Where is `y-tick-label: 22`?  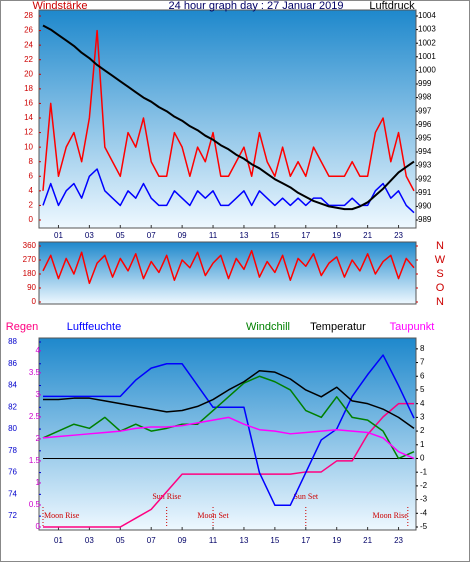
y-tick-label: 22 is located at coordinates (28, 59).